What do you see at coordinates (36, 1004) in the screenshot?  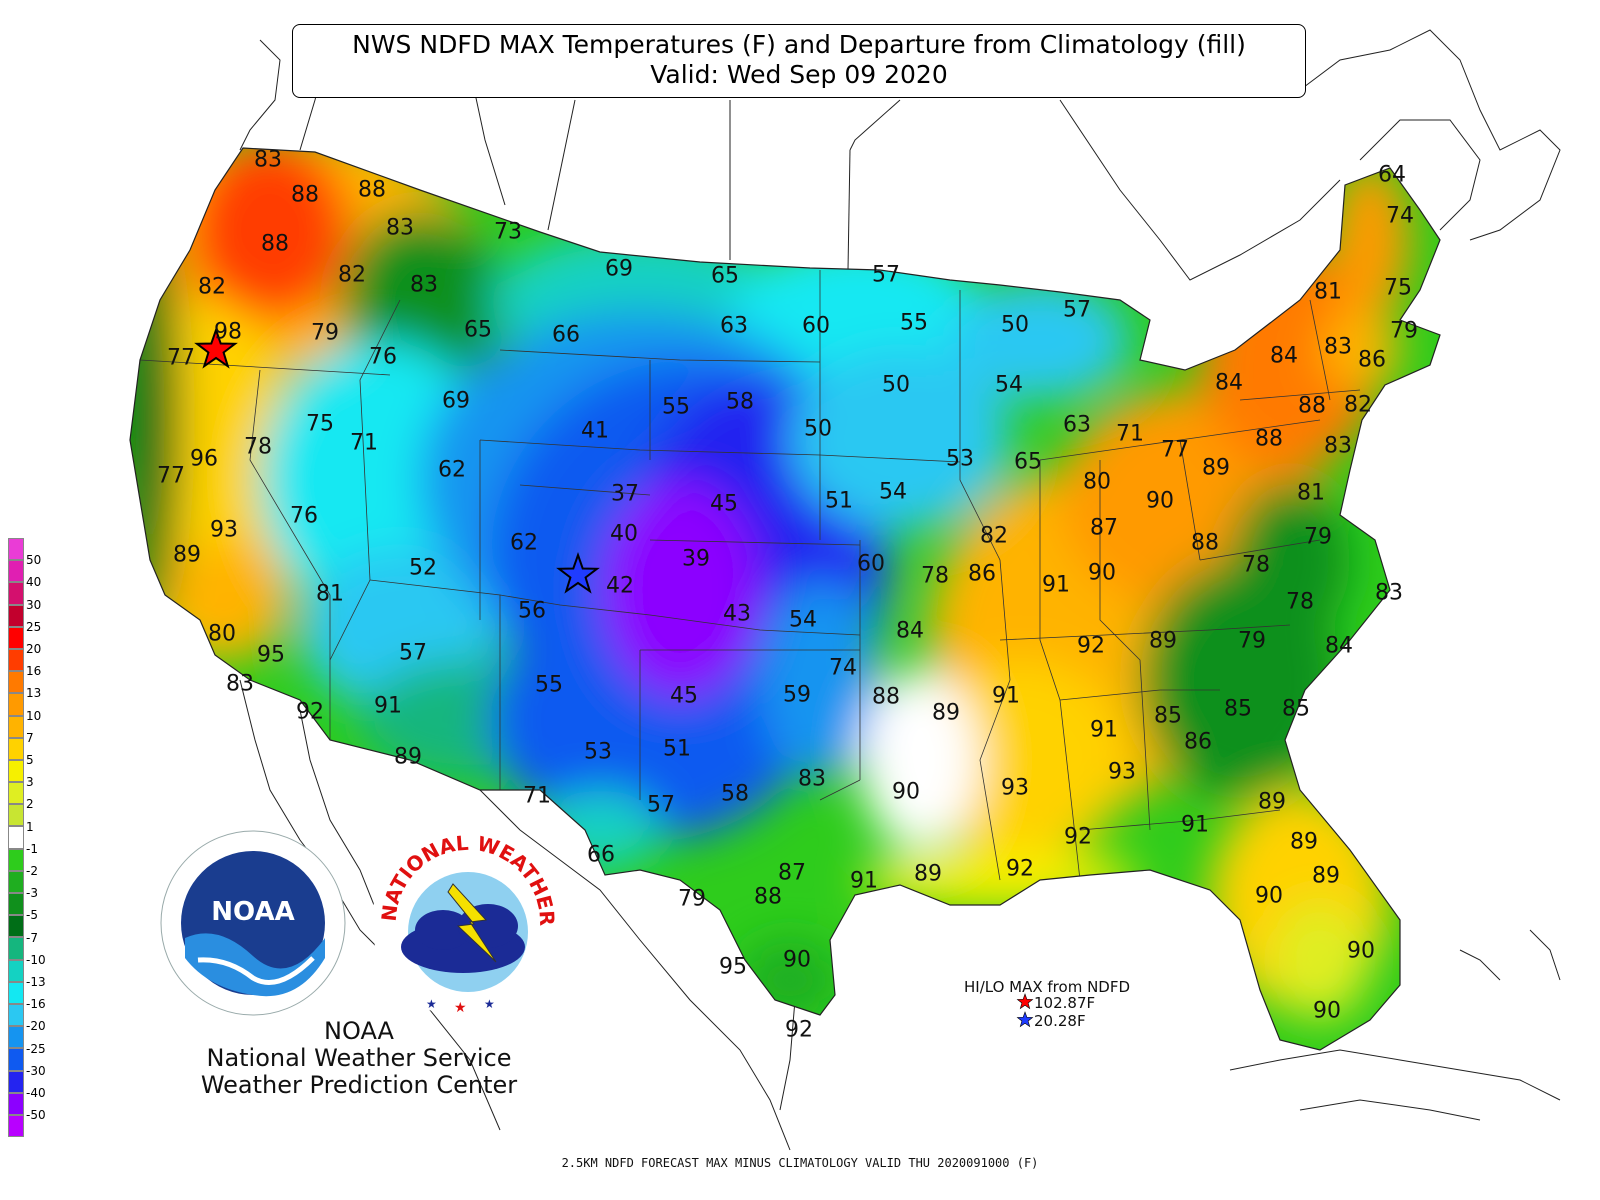 I see `legend-label: -16` at bounding box center [36, 1004].